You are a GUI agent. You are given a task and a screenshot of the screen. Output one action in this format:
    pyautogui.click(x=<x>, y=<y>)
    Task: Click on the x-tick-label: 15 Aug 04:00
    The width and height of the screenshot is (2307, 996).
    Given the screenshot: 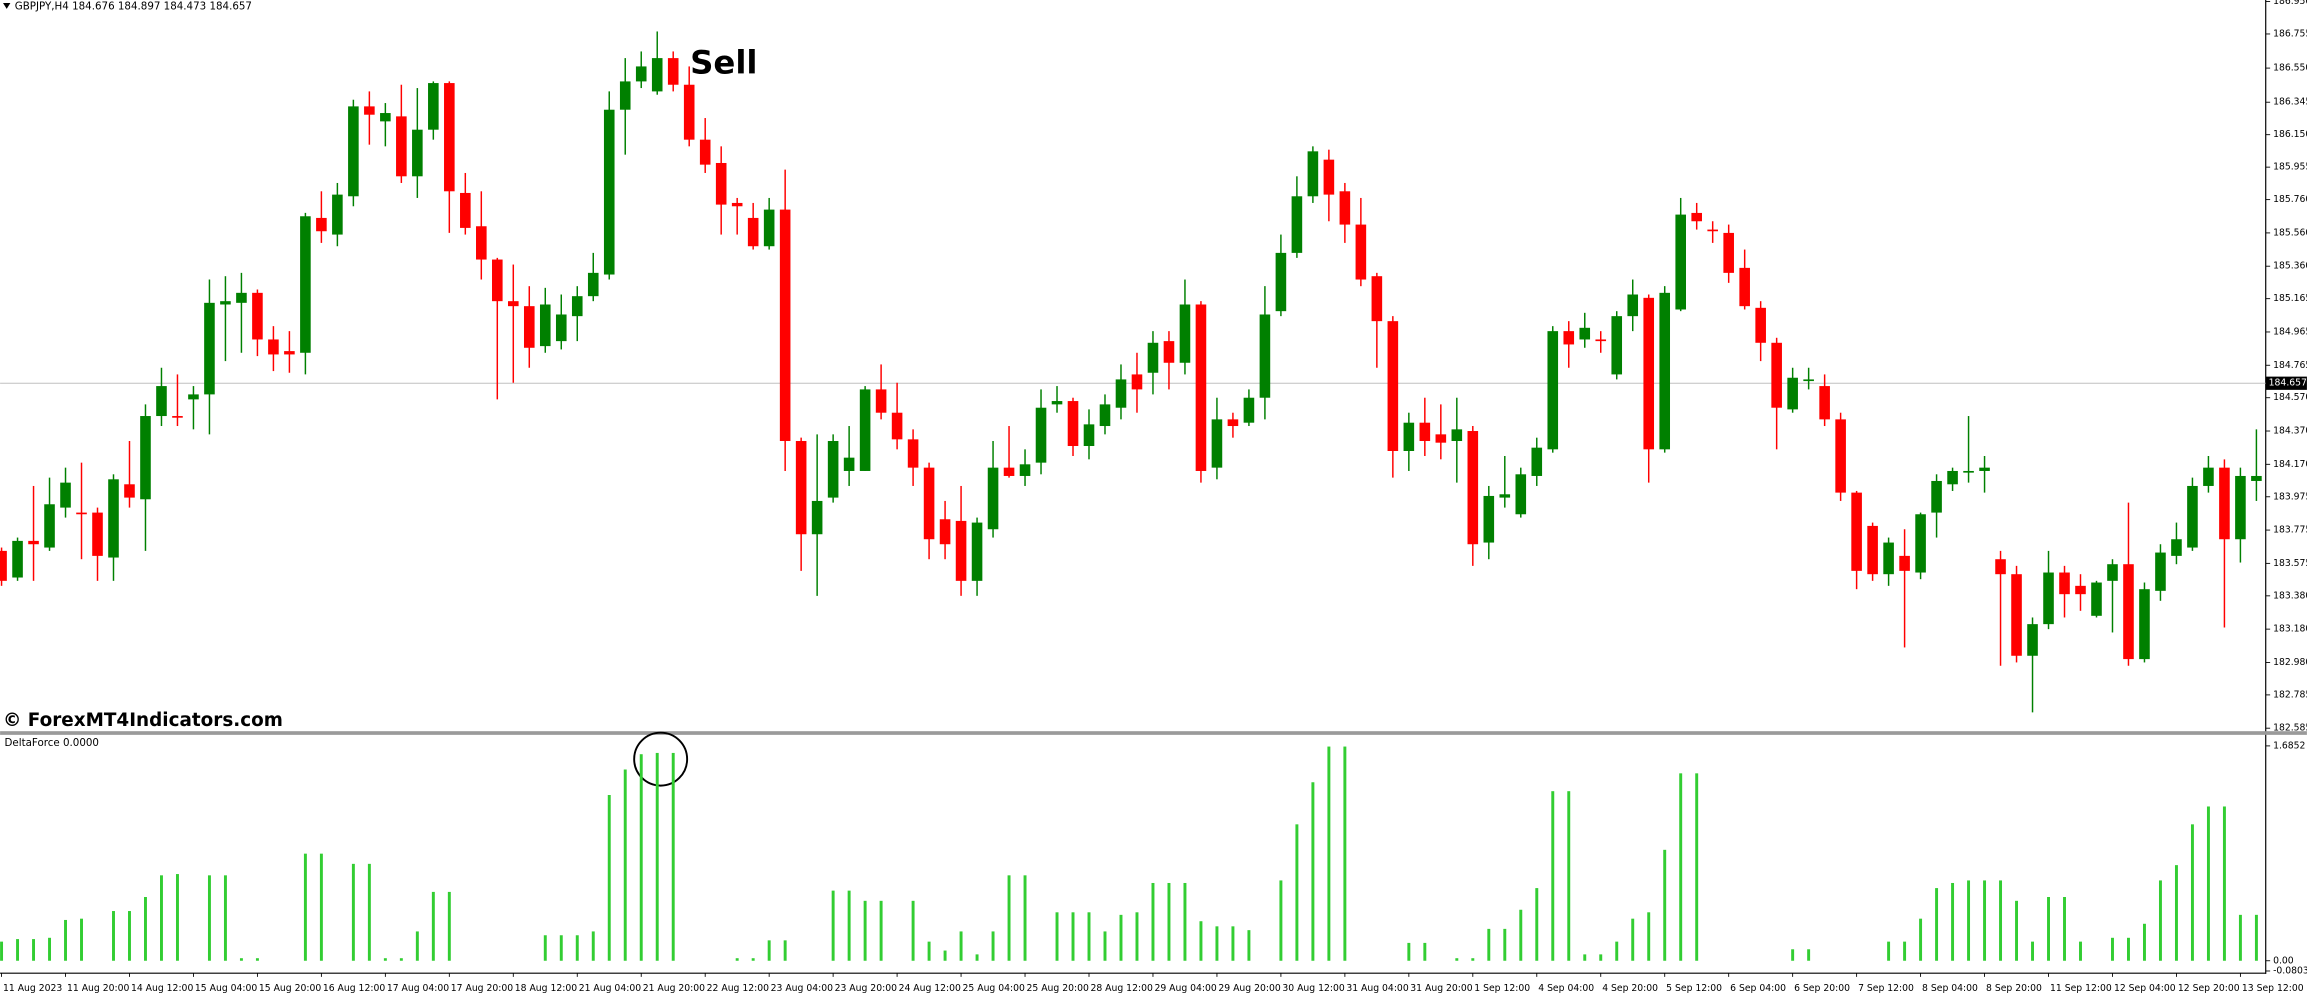 What is the action you would take?
    pyautogui.click(x=226, y=988)
    